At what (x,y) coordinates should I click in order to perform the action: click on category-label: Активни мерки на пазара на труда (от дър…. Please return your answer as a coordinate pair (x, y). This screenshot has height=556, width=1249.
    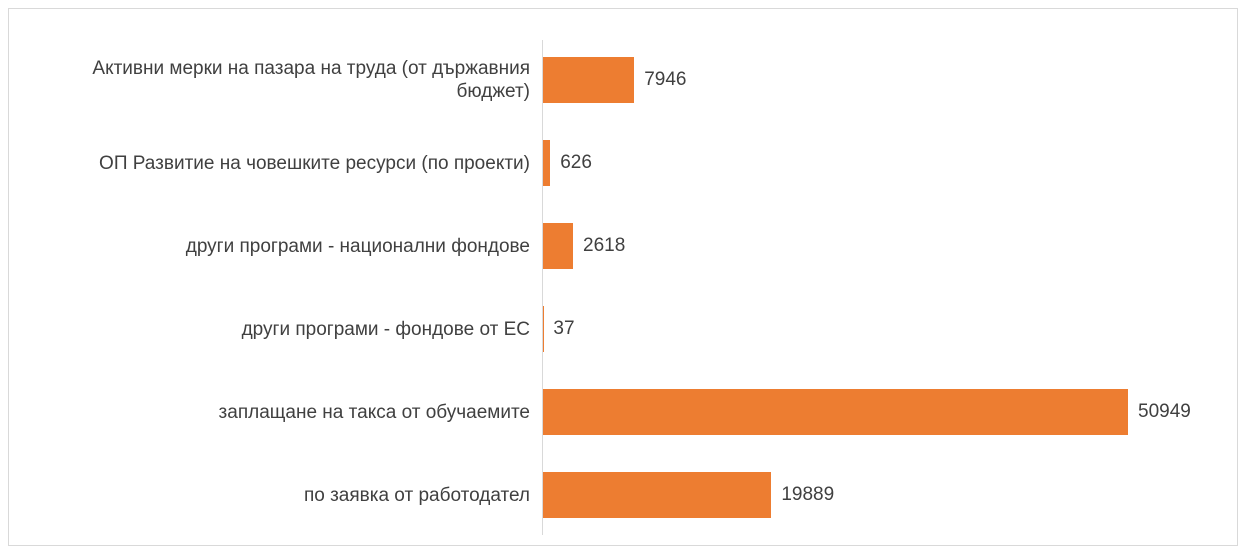
    Looking at the image, I should click on (311, 80).